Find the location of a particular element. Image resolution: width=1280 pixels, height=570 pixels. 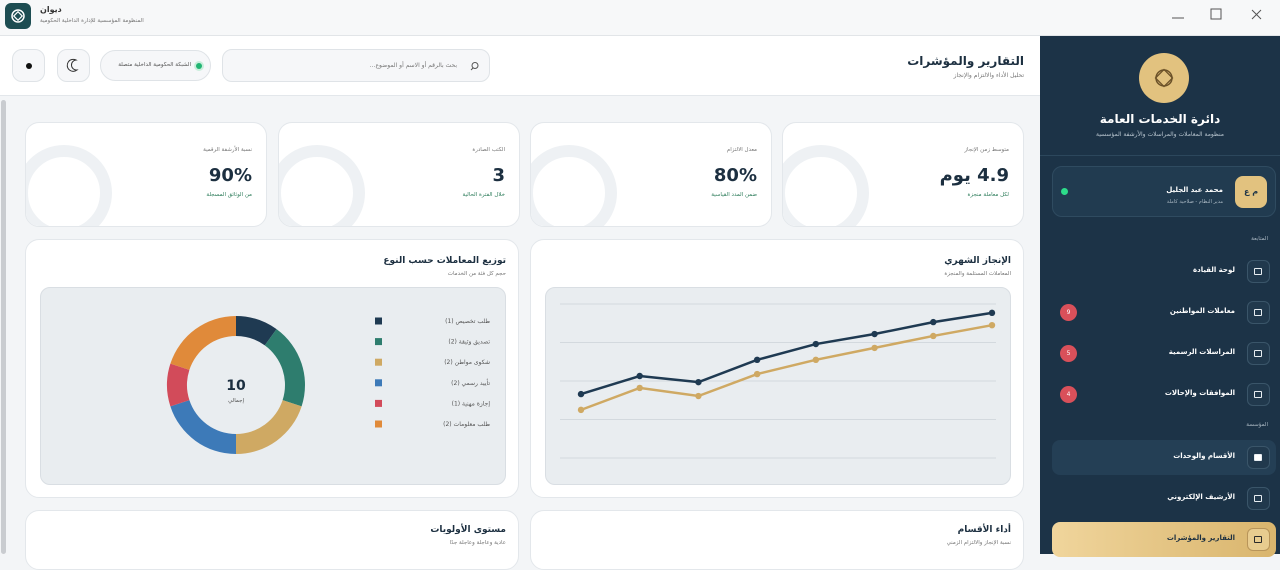

stat-card: معدل الالتزام 80% ضمن المدد القياسية is located at coordinates (651, 174).